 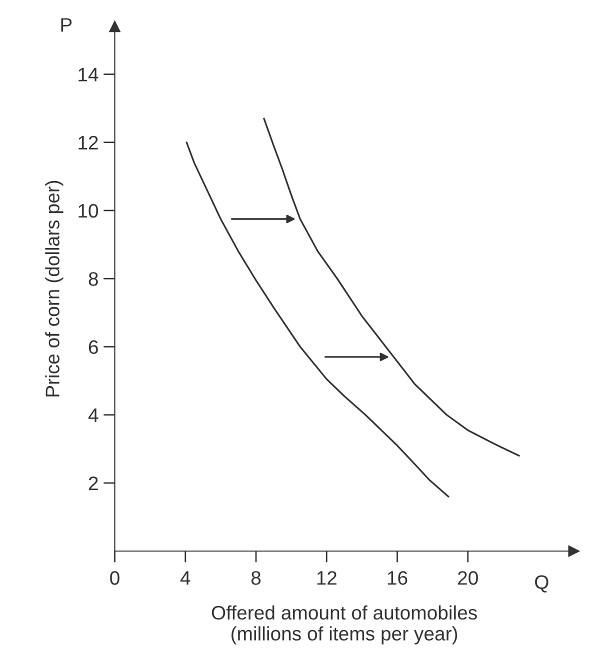 I want to click on text: Q, so click(x=541, y=583).